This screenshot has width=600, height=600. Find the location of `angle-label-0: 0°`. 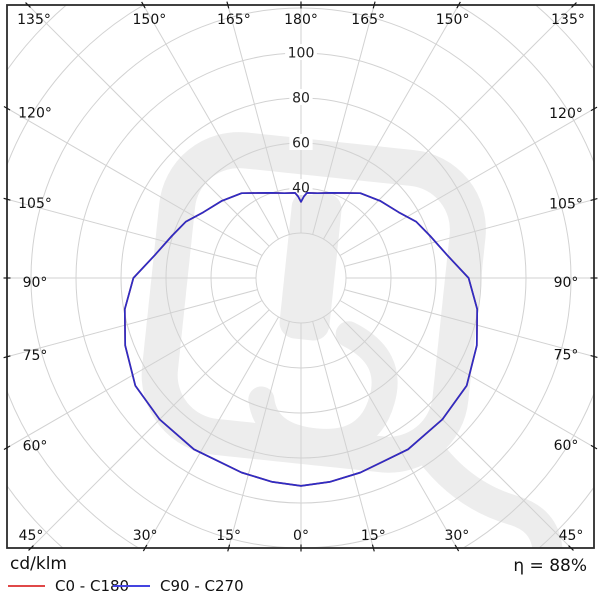

angle-label-0: 0° is located at coordinates (301, 536).